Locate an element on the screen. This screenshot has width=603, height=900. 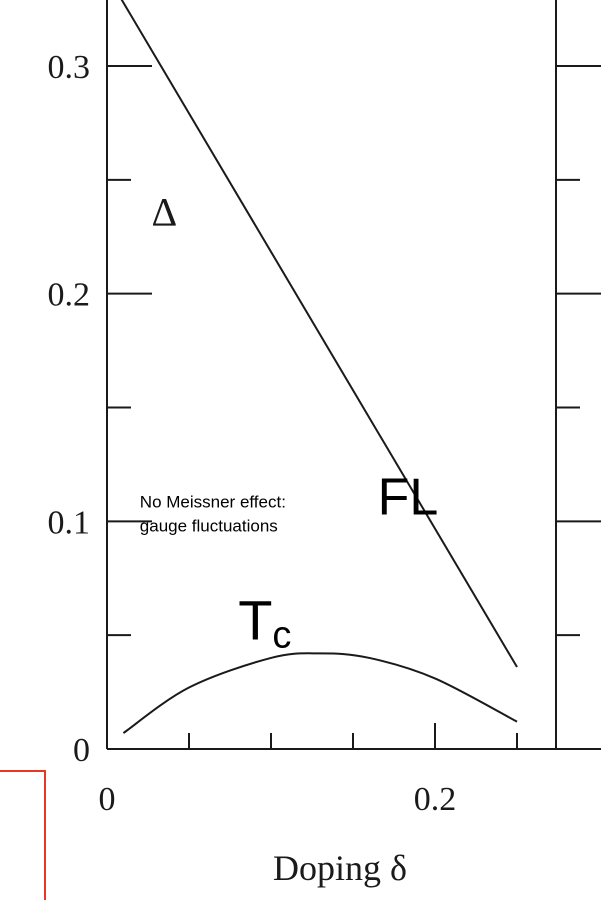
meissner-annotation-line-1: No Meissner effect: is located at coordinates (213, 502).